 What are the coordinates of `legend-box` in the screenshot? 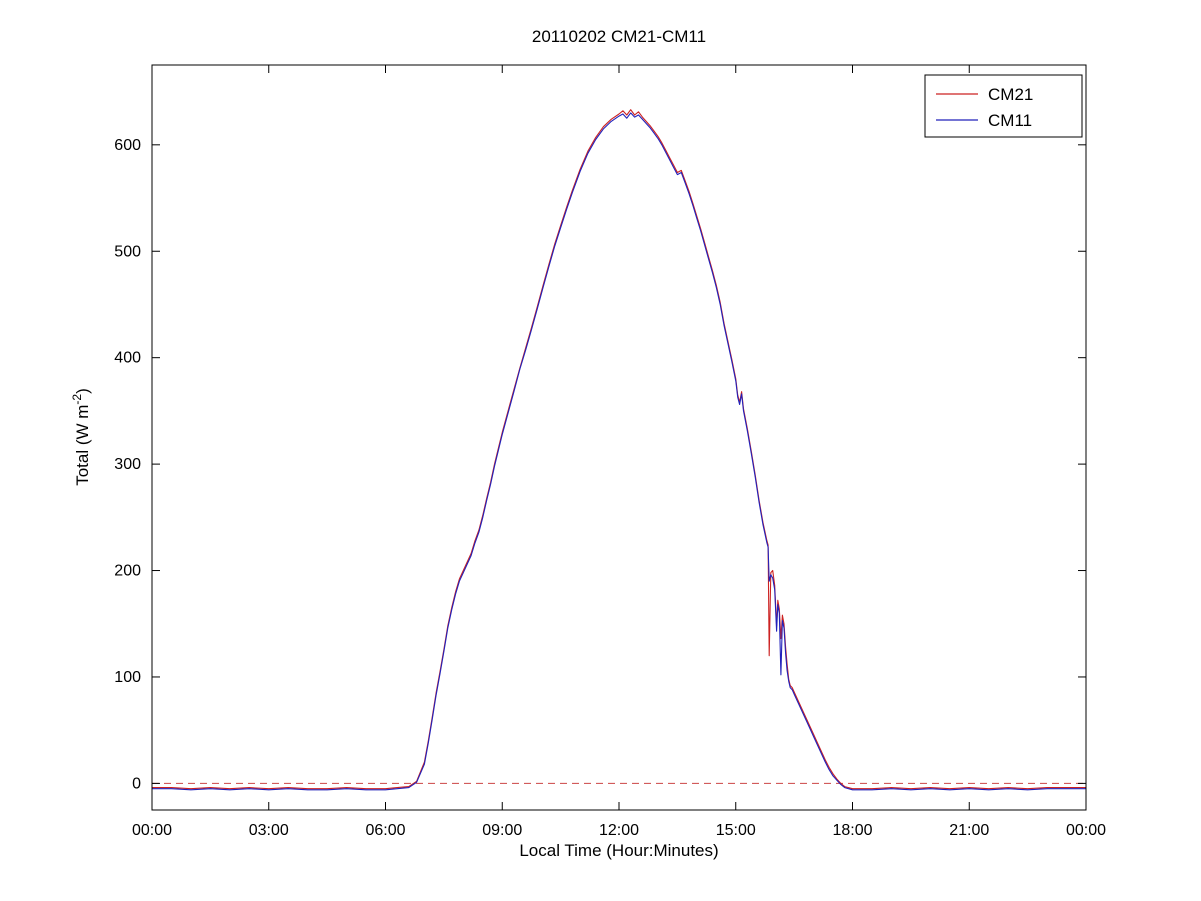 It's located at (1003, 106).